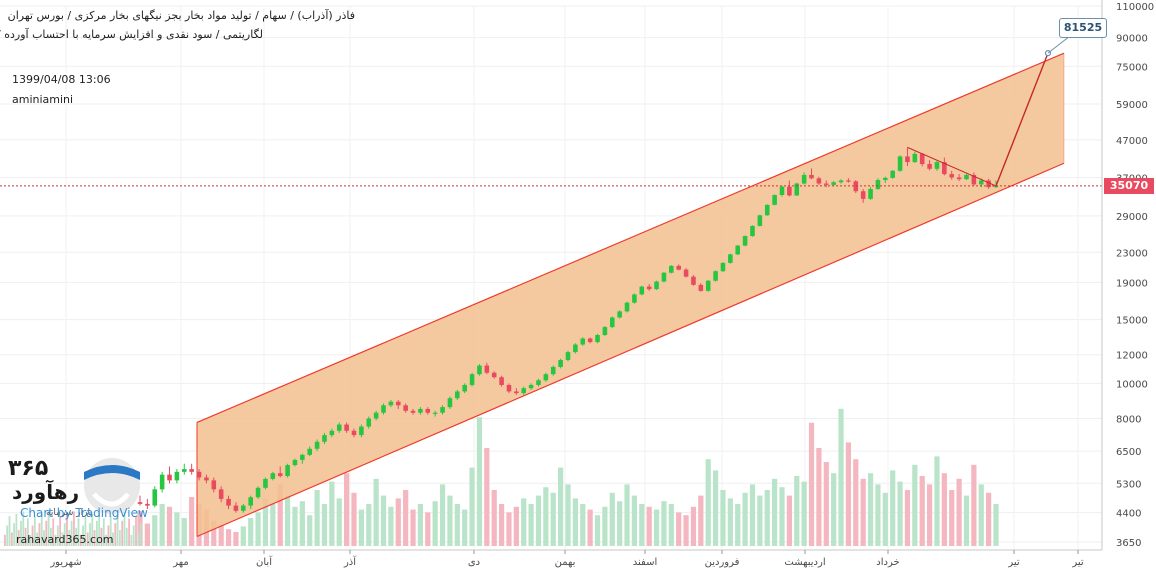  Describe the element at coordinates (43, 99) in the screenshot. I see `author-name: aminiamini` at that location.